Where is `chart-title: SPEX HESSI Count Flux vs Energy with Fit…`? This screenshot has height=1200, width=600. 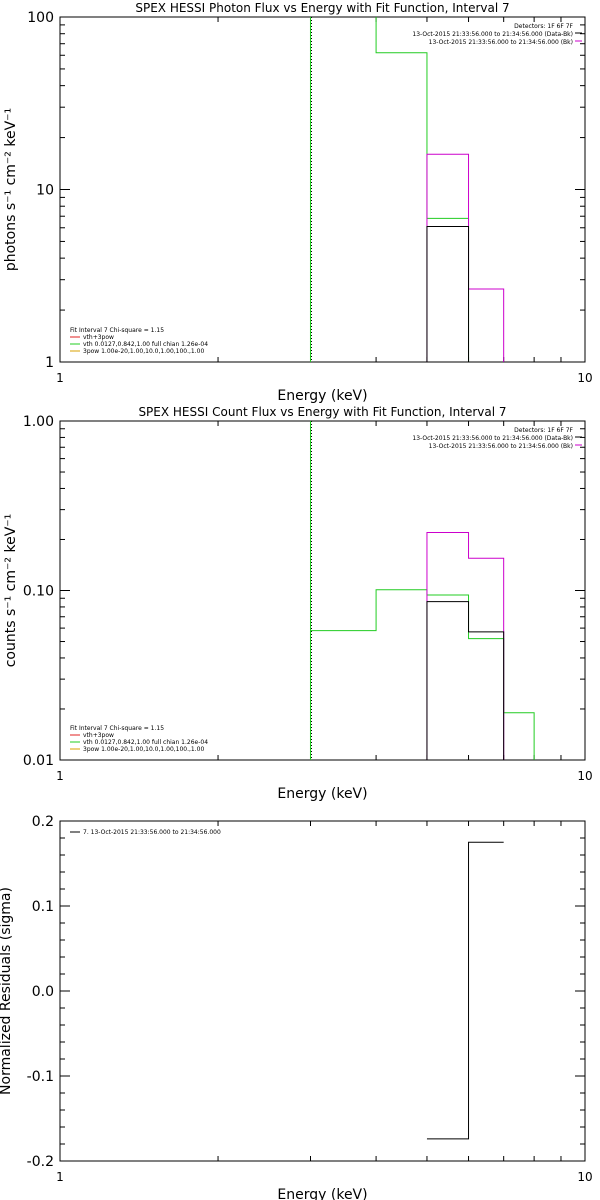
chart-title: SPEX HESSI Count Flux vs Energy with Fit… is located at coordinates (322, 412).